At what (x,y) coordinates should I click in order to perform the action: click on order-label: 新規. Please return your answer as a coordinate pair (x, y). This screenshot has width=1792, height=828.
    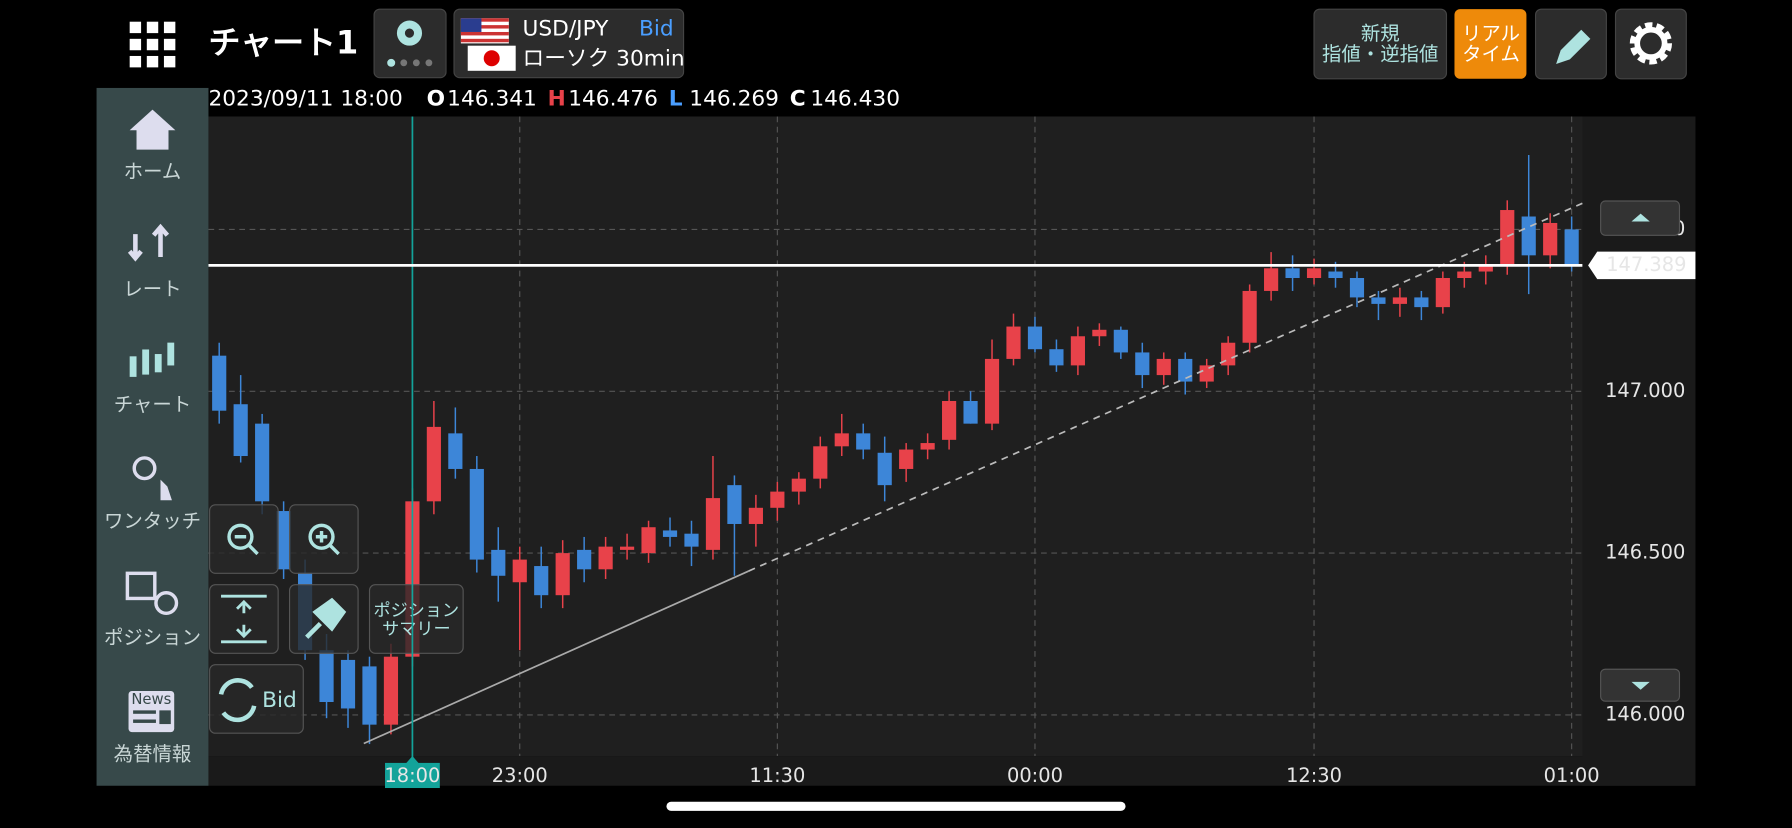
    Looking at the image, I should click on (1380, 33).